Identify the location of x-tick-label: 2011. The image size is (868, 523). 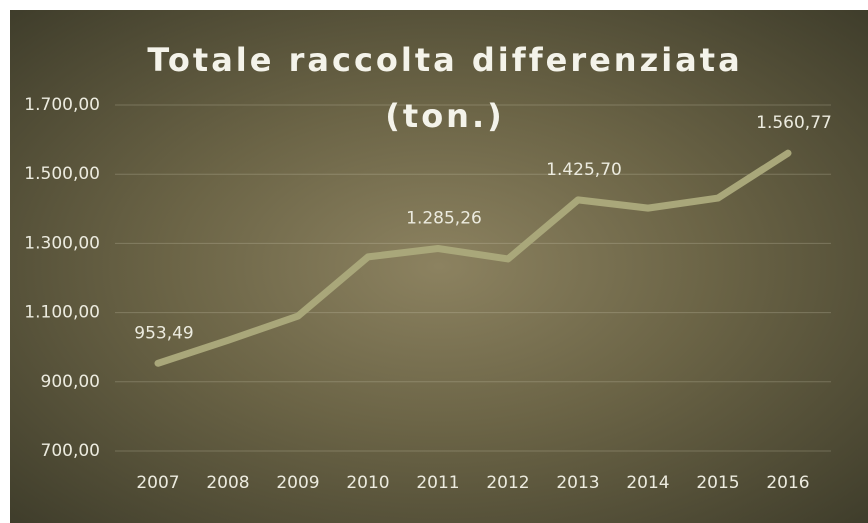
(437, 483).